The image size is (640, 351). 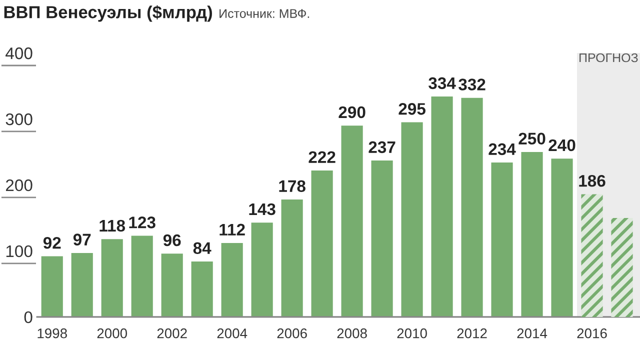 I want to click on data-label: 295, so click(x=412, y=109).